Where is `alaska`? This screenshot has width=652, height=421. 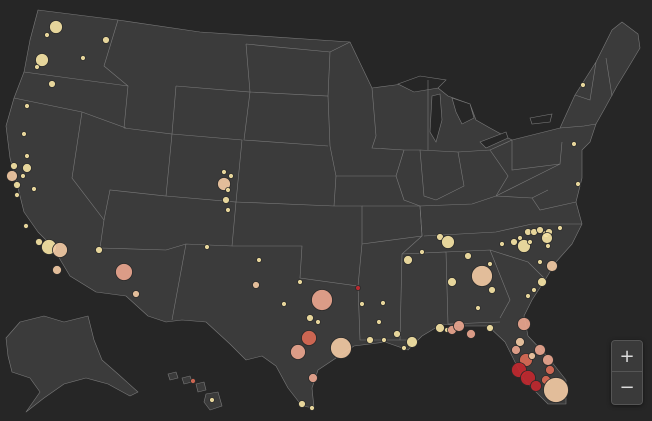
alaska is located at coordinates (72, 364).